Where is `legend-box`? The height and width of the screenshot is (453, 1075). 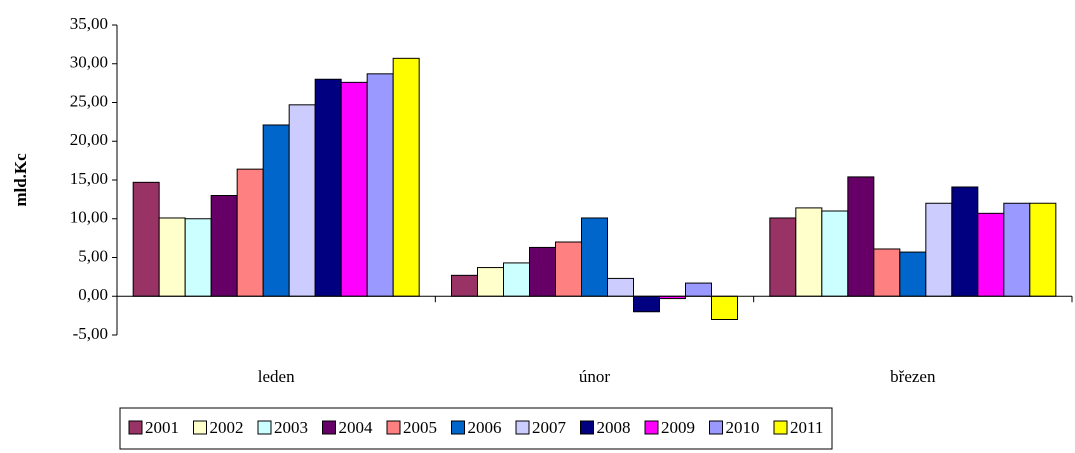 legend-box is located at coordinates (476, 428).